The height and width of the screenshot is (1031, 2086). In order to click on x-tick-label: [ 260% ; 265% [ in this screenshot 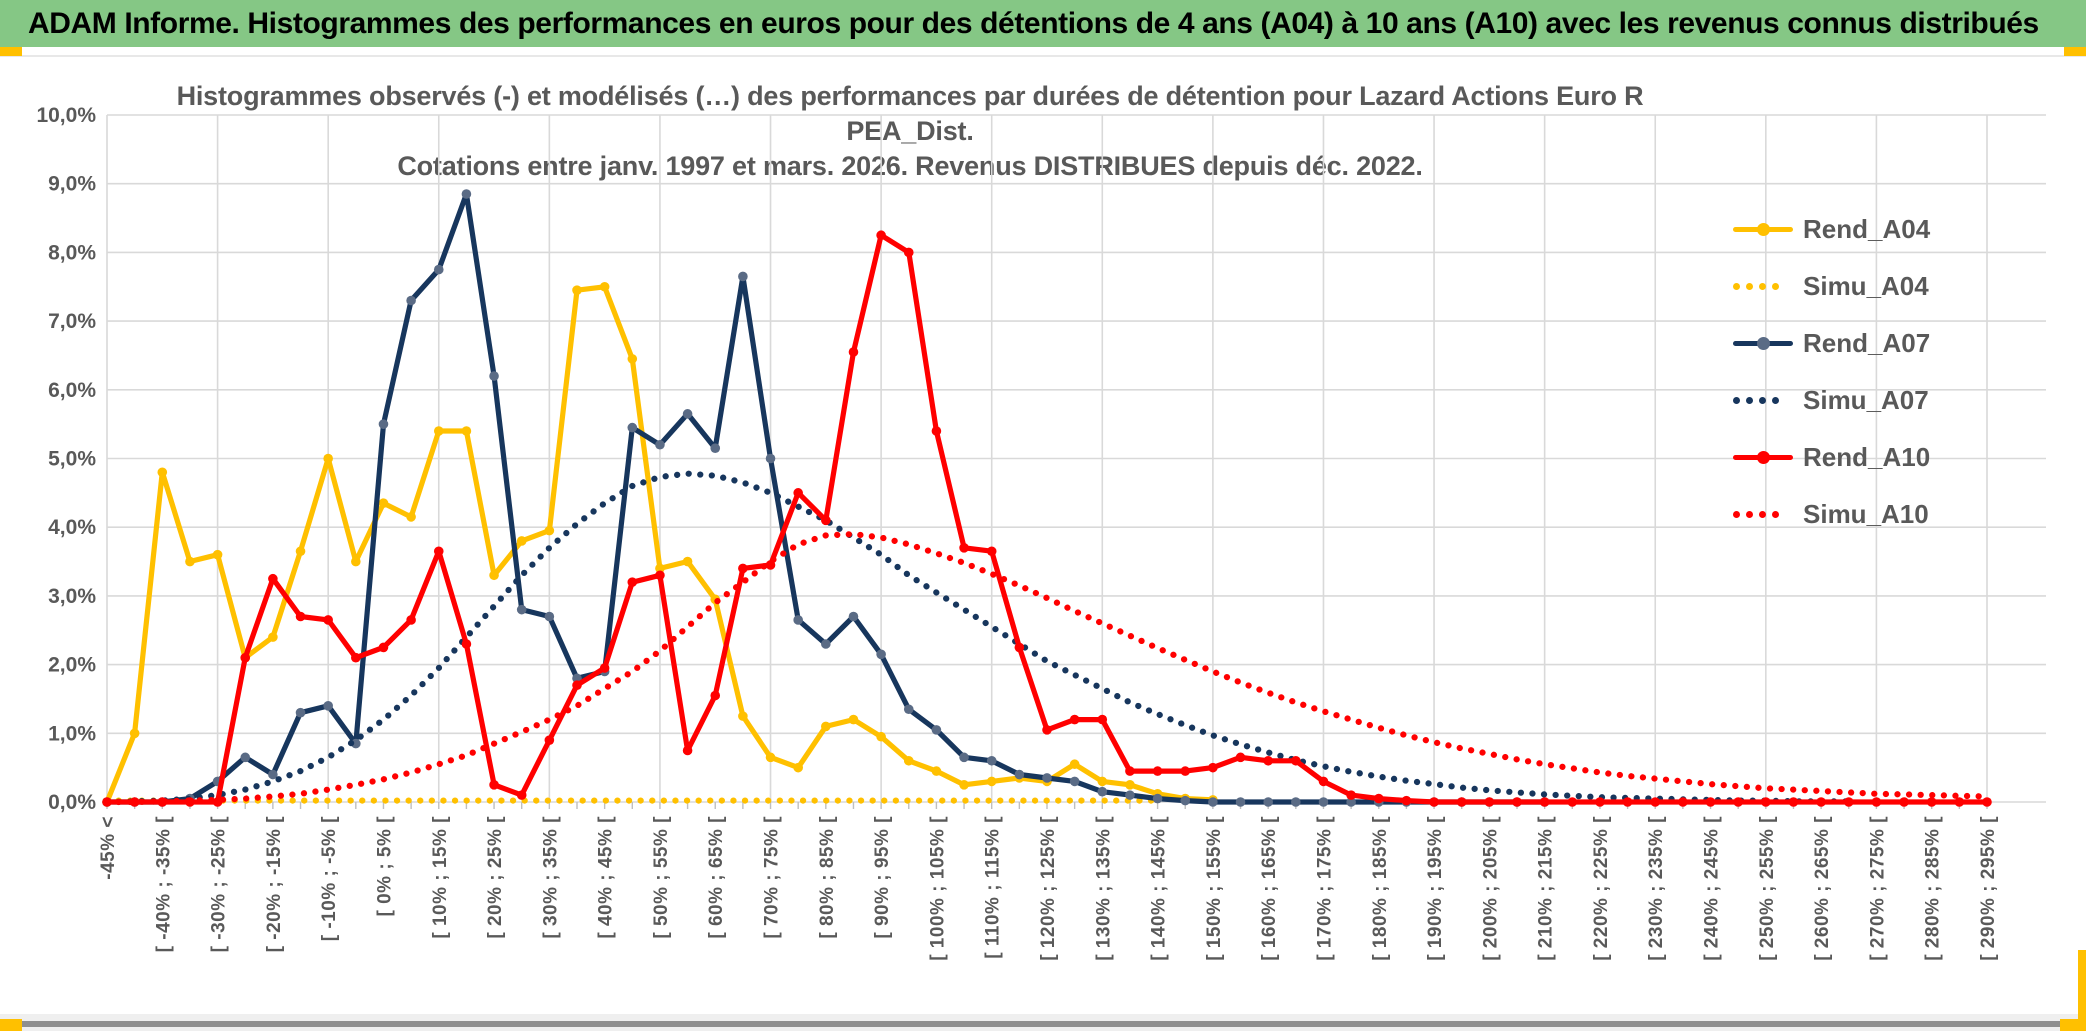, I will do `click(1822, 888)`.